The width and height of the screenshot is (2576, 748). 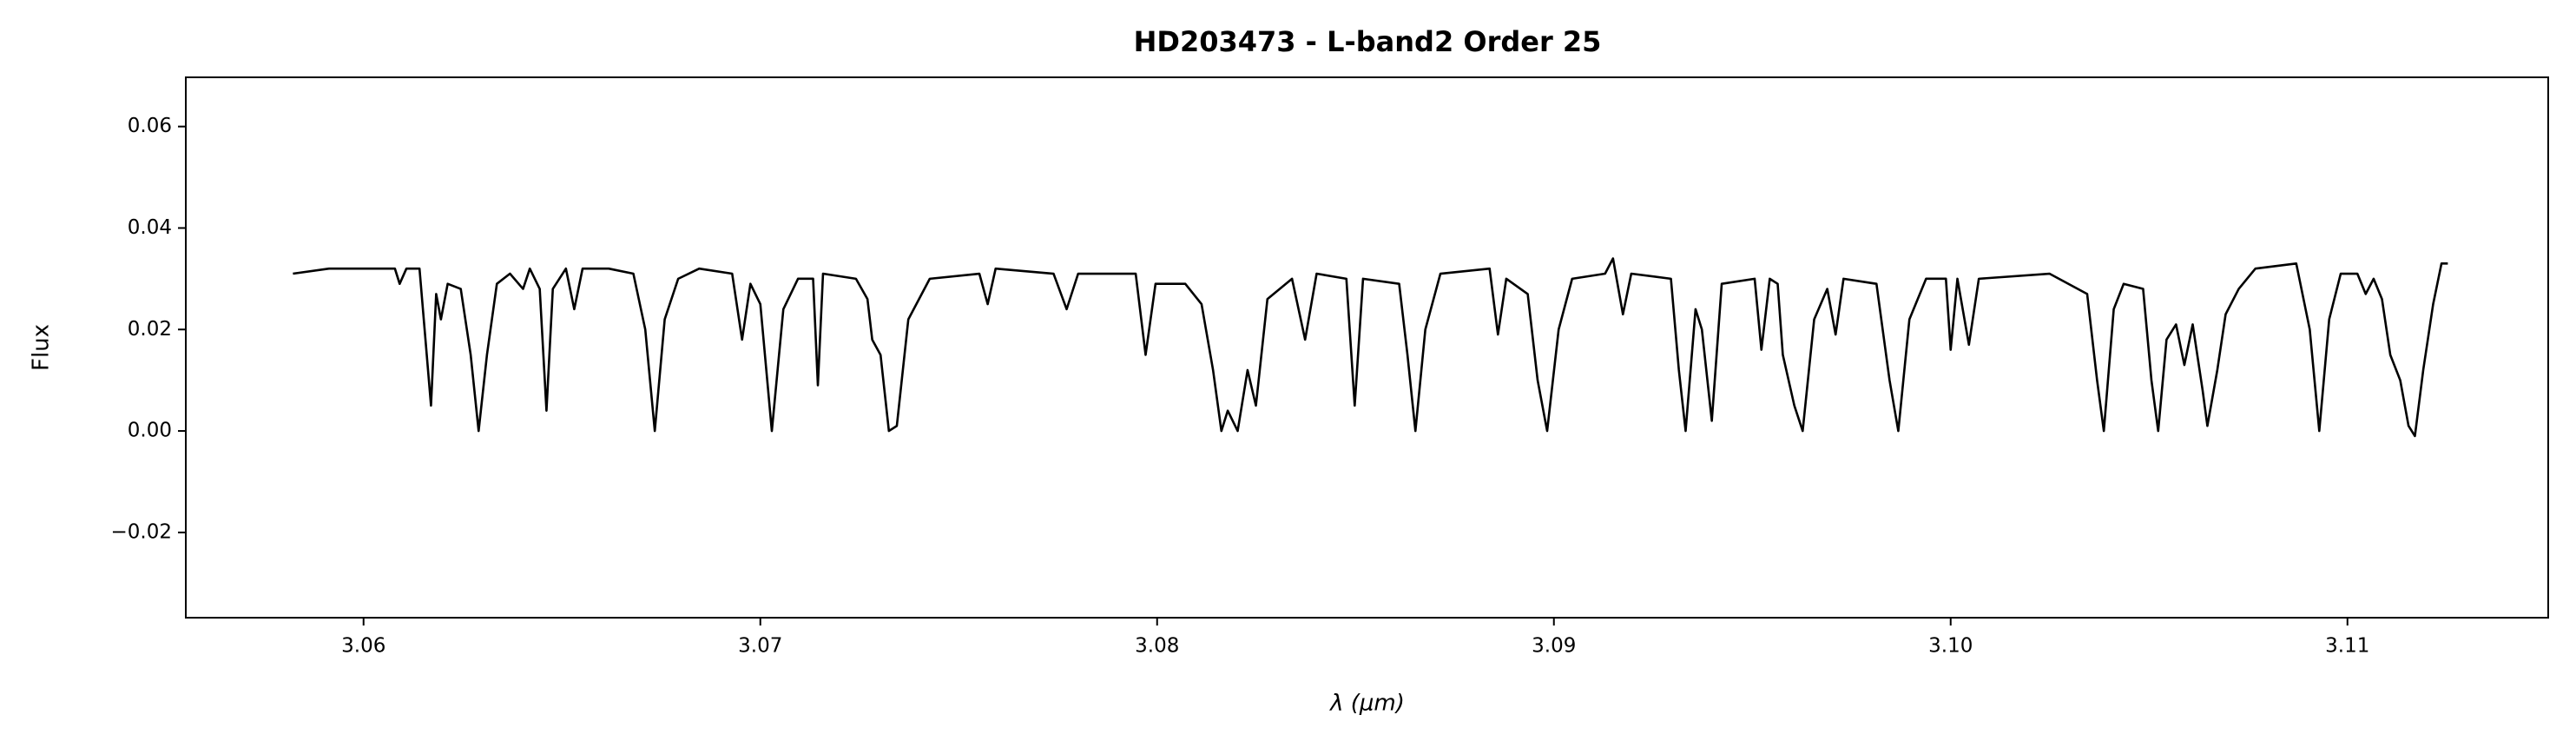 What do you see at coordinates (2347, 646) in the screenshot?
I see `x-tick-label: 3.11` at bounding box center [2347, 646].